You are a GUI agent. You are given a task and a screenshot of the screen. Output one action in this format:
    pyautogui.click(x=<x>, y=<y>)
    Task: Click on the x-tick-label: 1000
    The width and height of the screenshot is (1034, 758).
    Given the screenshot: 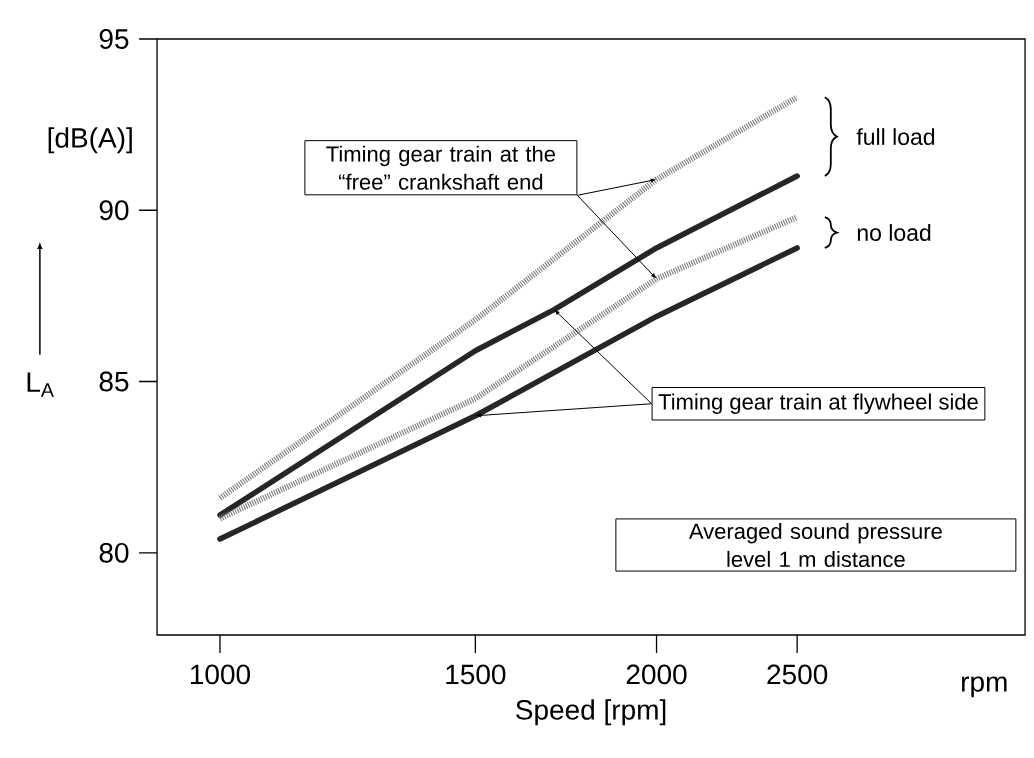 What is the action you would take?
    pyautogui.click(x=220, y=674)
    